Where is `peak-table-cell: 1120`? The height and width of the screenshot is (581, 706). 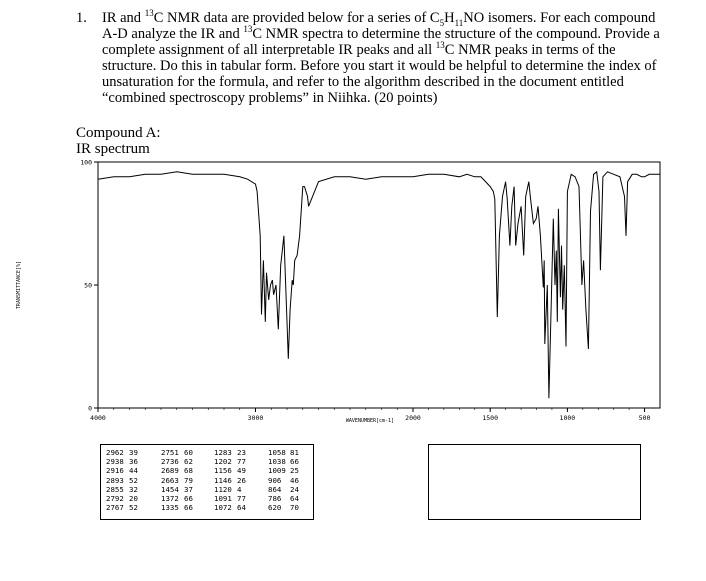 peak-table-cell: 1120 is located at coordinates (223, 489).